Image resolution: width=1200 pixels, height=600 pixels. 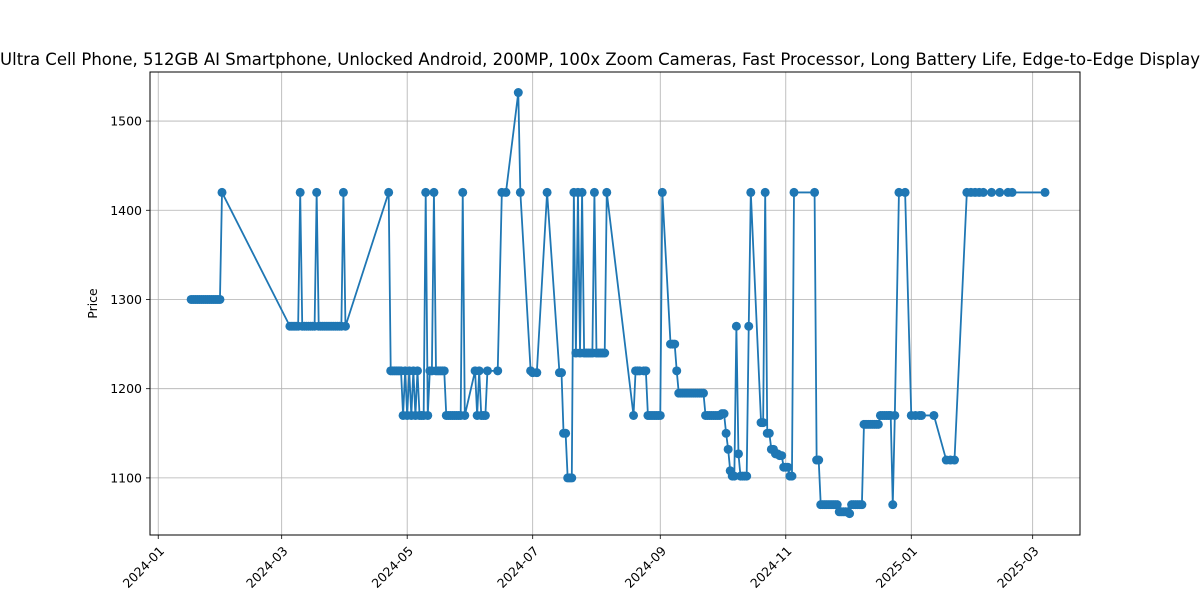 I want to click on y-tick-label: 1500, so click(x=126, y=121).